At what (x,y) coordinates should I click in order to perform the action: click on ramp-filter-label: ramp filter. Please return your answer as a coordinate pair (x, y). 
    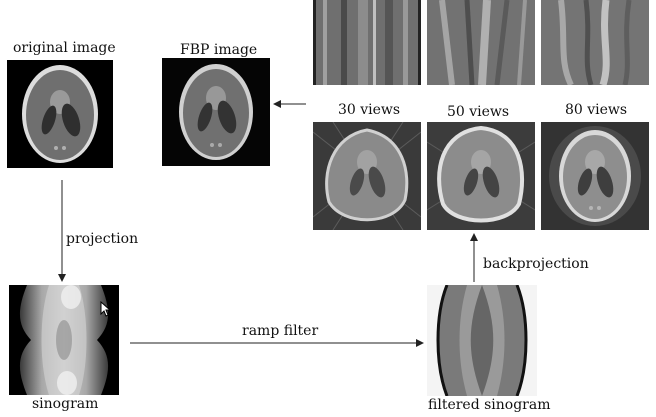
    Looking at the image, I should click on (280, 331).